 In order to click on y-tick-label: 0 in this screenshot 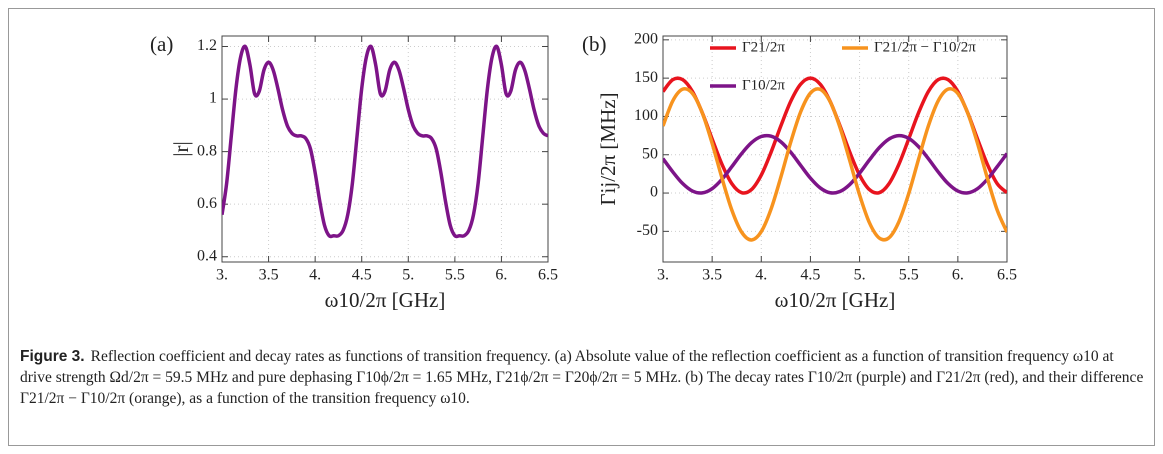, I will do `click(654, 192)`.